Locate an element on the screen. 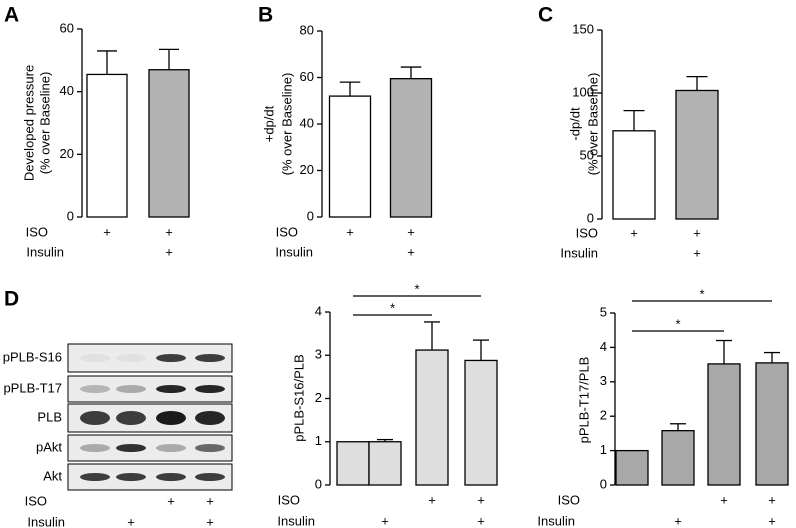  blot-row-label: PLB is located at coordinates (49, 416).